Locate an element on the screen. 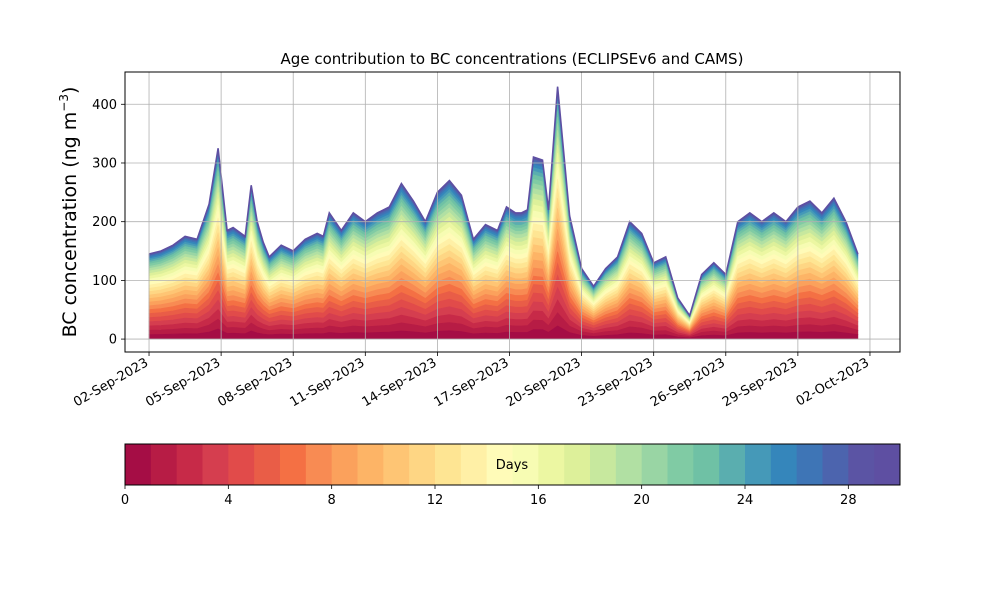 The image size is (1000, 600). y-tick-label-2: 200 is located at coordinates (104, 222).